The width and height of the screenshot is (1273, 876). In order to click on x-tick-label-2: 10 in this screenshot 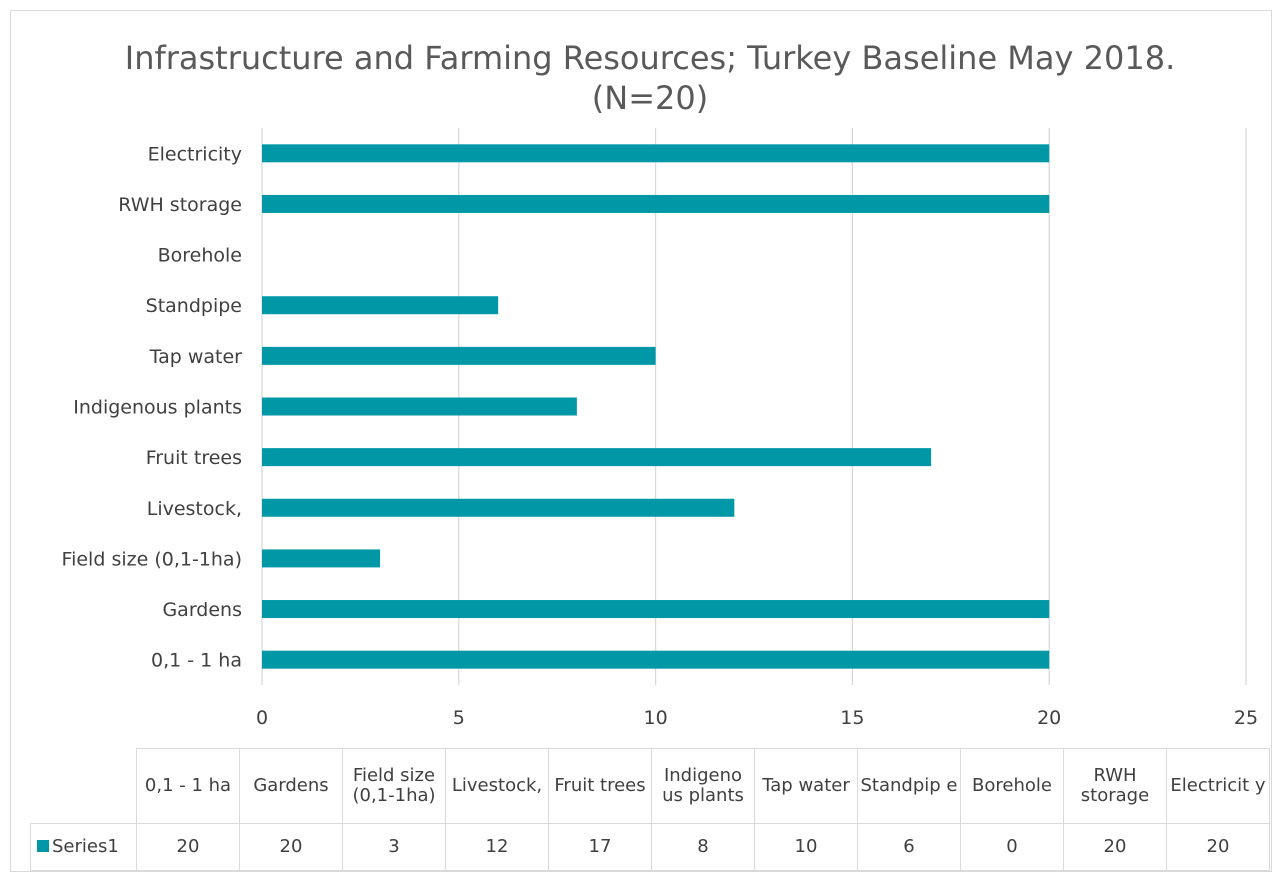, I will do `click(656, 718)`.